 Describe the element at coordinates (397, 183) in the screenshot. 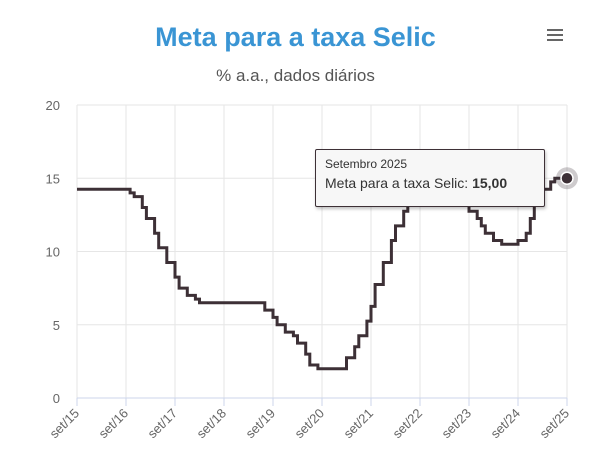

I see `tooltip-series-label: Meta para a taxa Selic:` at that location.